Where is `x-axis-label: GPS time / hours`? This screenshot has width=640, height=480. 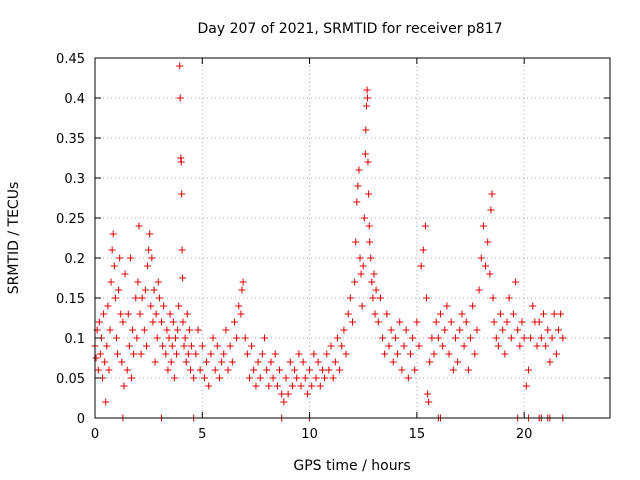 x-axis-label: GPS time / hours is located at coordinates (351, 466).